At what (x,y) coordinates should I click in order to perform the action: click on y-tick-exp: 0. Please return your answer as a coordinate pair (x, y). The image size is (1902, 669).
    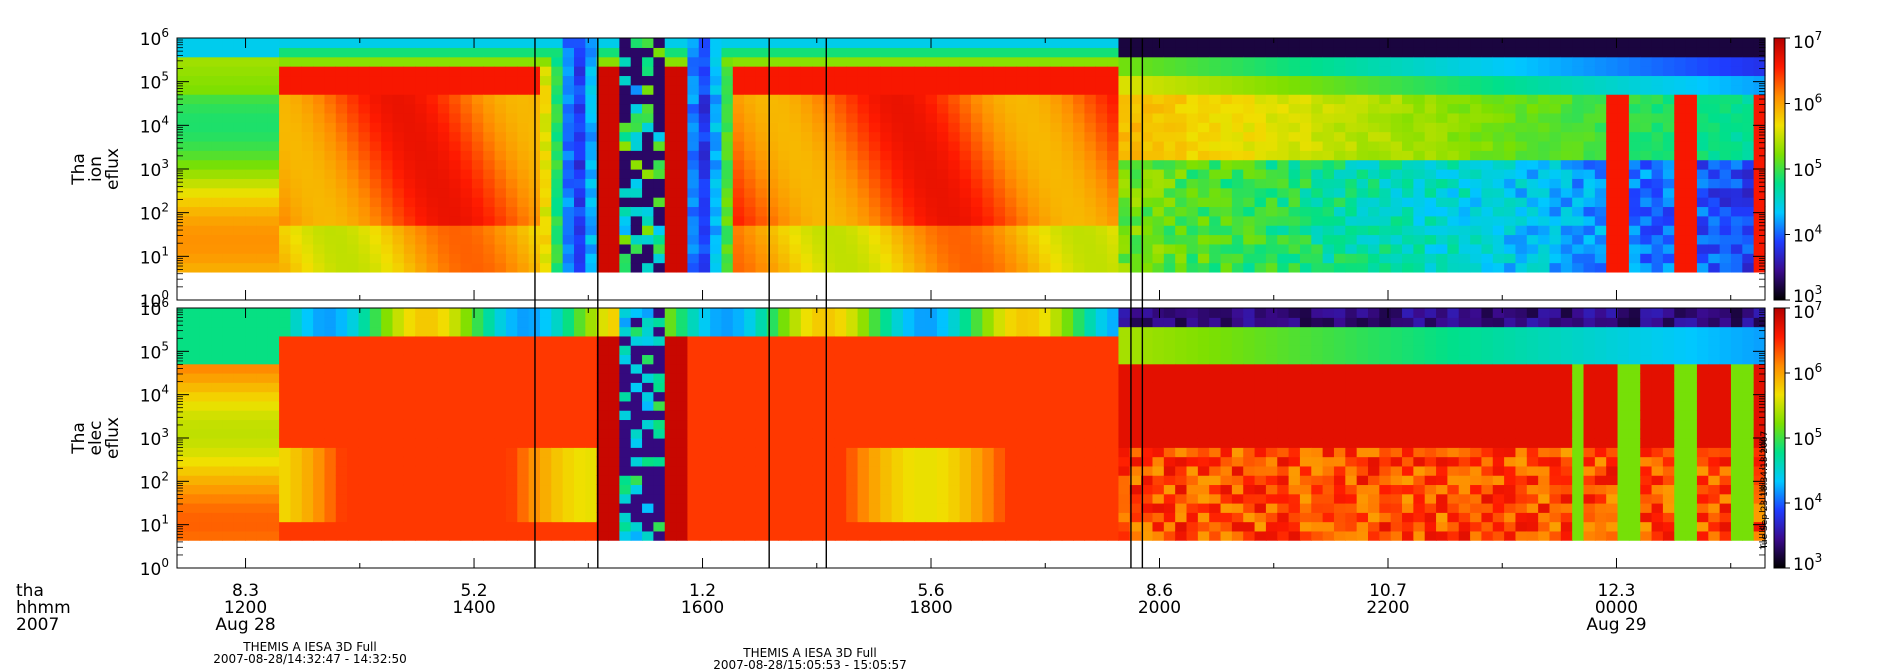
    Looking at the image, I should click on (165, 295).